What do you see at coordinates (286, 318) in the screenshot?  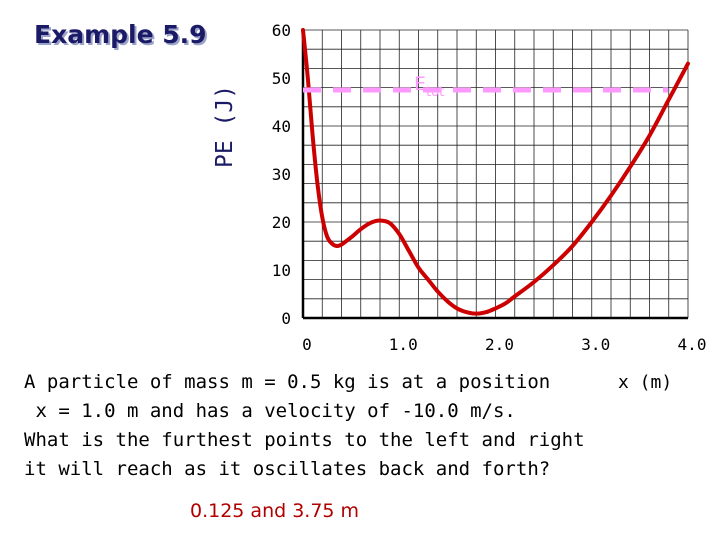 I see `y-tick-label: 0` at bounding box center [286, 318].